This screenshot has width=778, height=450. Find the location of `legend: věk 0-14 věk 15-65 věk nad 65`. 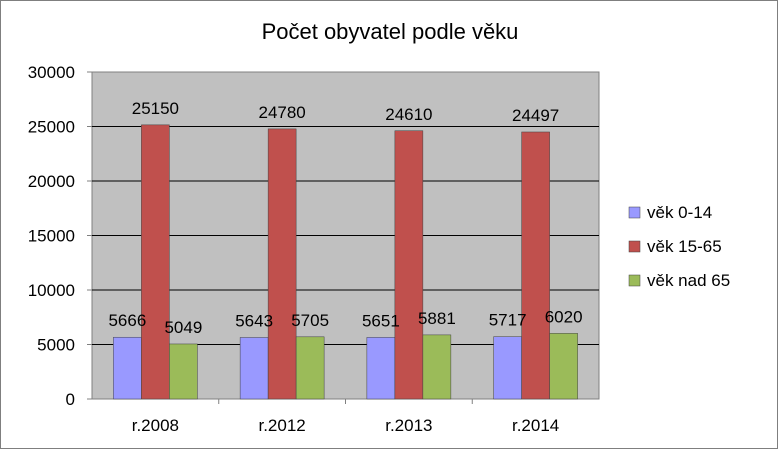

legend: věk 0-14 věk 15-65 věk nad 65 is located at coordinates (679, 246).